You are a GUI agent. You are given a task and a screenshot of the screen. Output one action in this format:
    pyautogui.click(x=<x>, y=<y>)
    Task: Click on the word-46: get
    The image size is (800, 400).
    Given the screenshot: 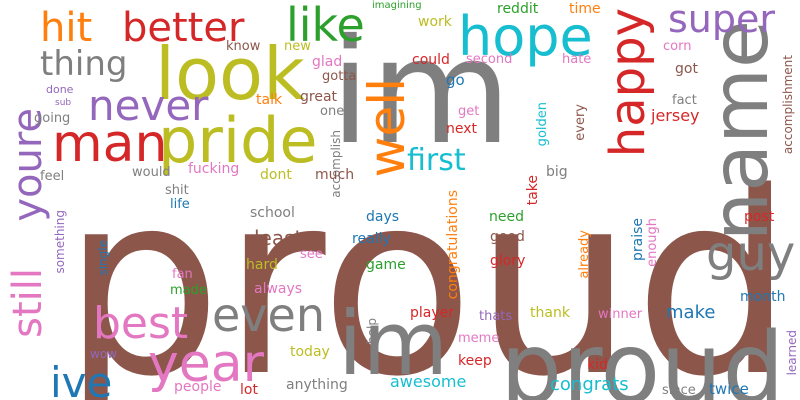 What is the action you would take?
    pyautogui.click(x=469, y=111)
    